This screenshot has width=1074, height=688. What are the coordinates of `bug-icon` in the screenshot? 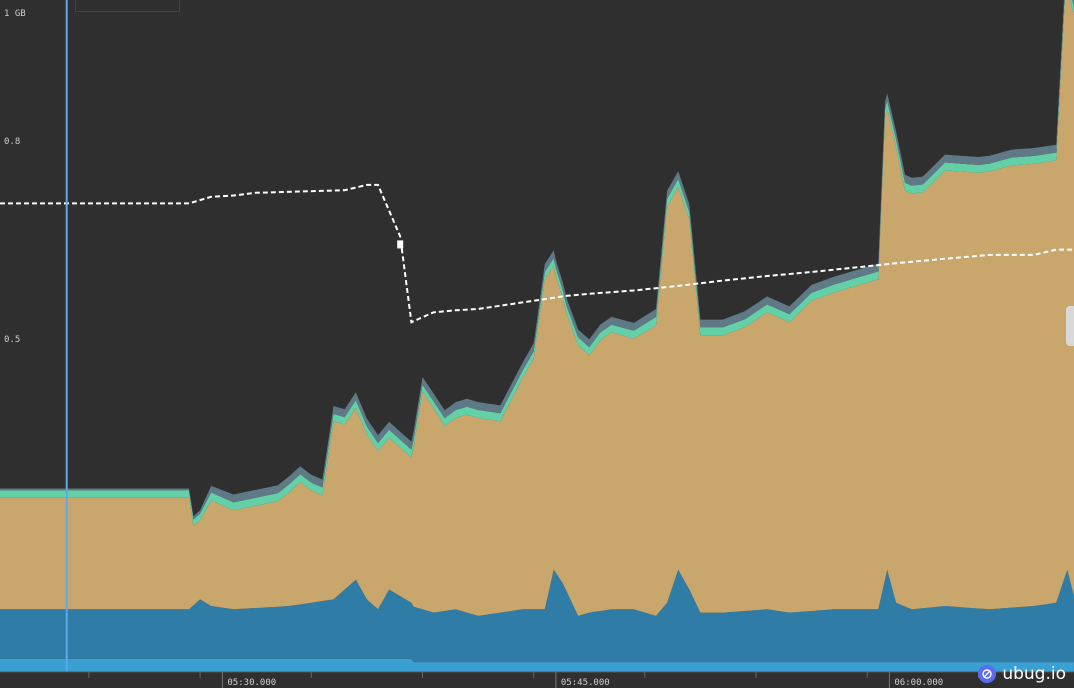 It's located at (987, 674).